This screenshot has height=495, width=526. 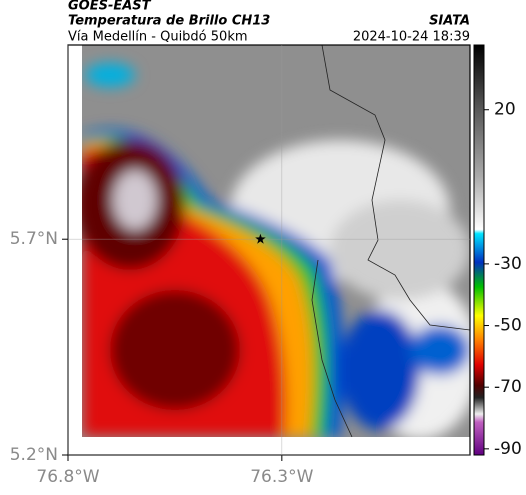 What do you see at coordinates (110, 7) in the screenshot?
I see `title: GOES-EAST` at bounding box center [110, 7].